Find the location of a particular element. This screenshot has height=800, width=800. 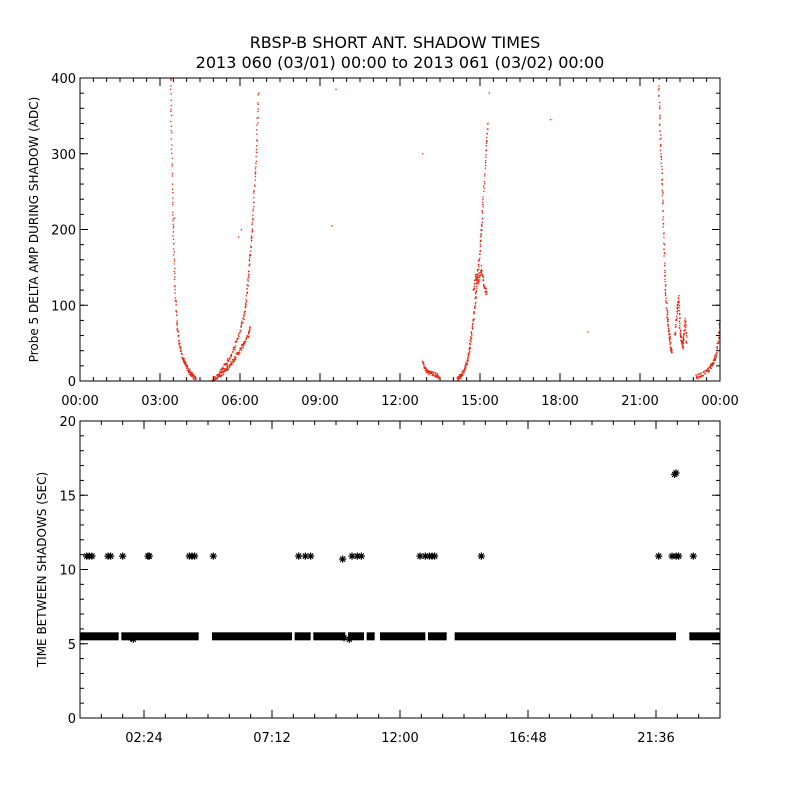

shadow-gap-base-run is located at coordinates (565, 636).